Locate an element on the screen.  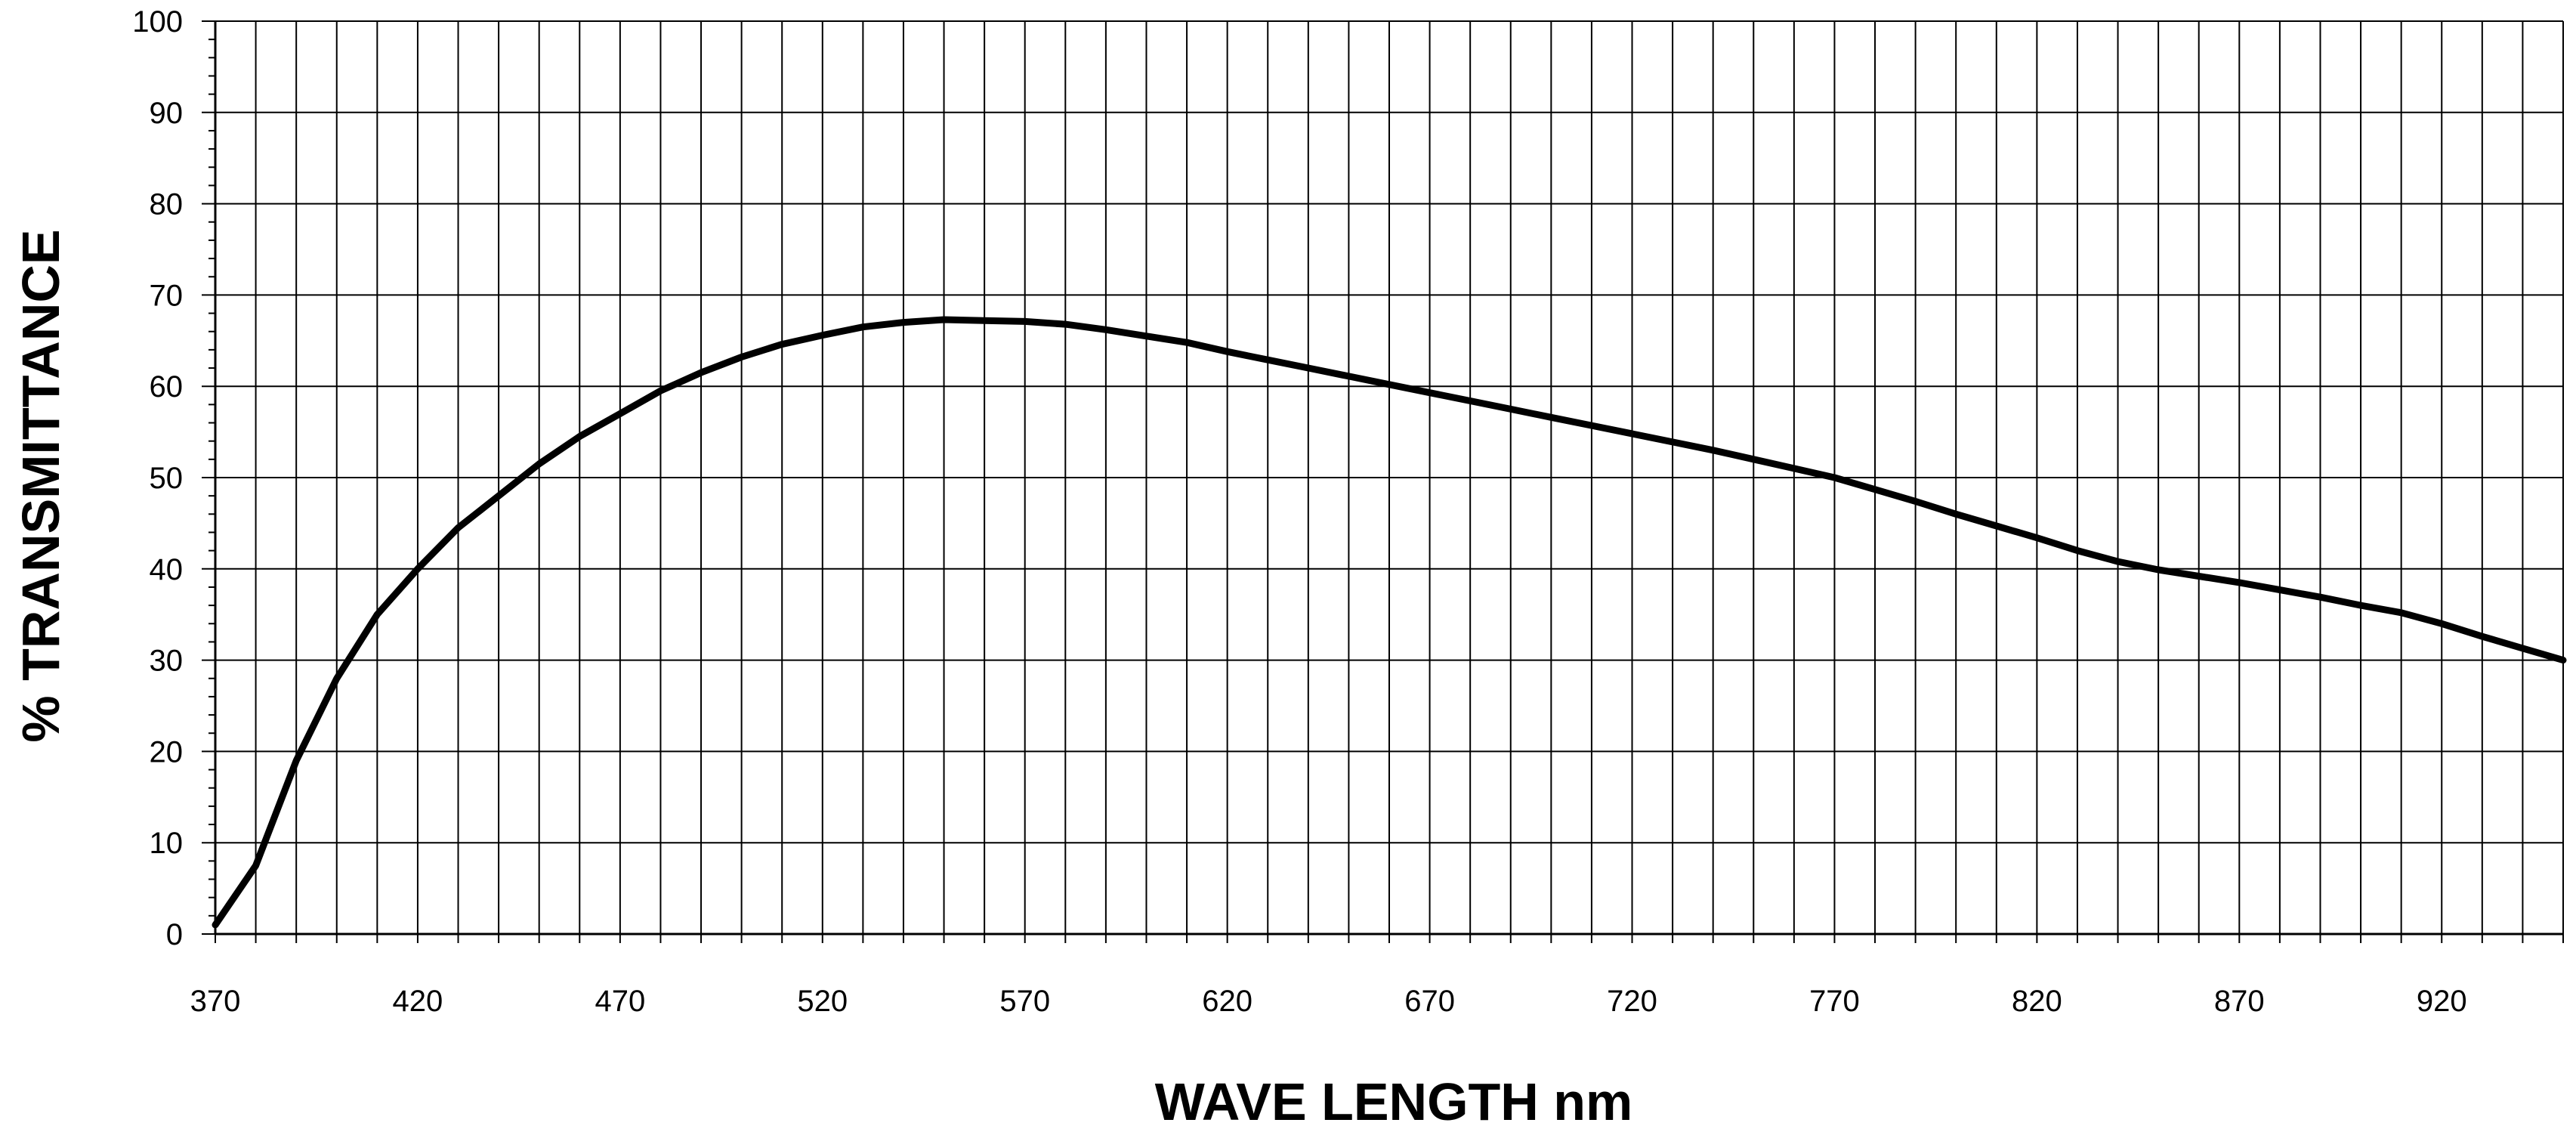
x-tick-label: 870 is located at coordinates (2239, 1001).